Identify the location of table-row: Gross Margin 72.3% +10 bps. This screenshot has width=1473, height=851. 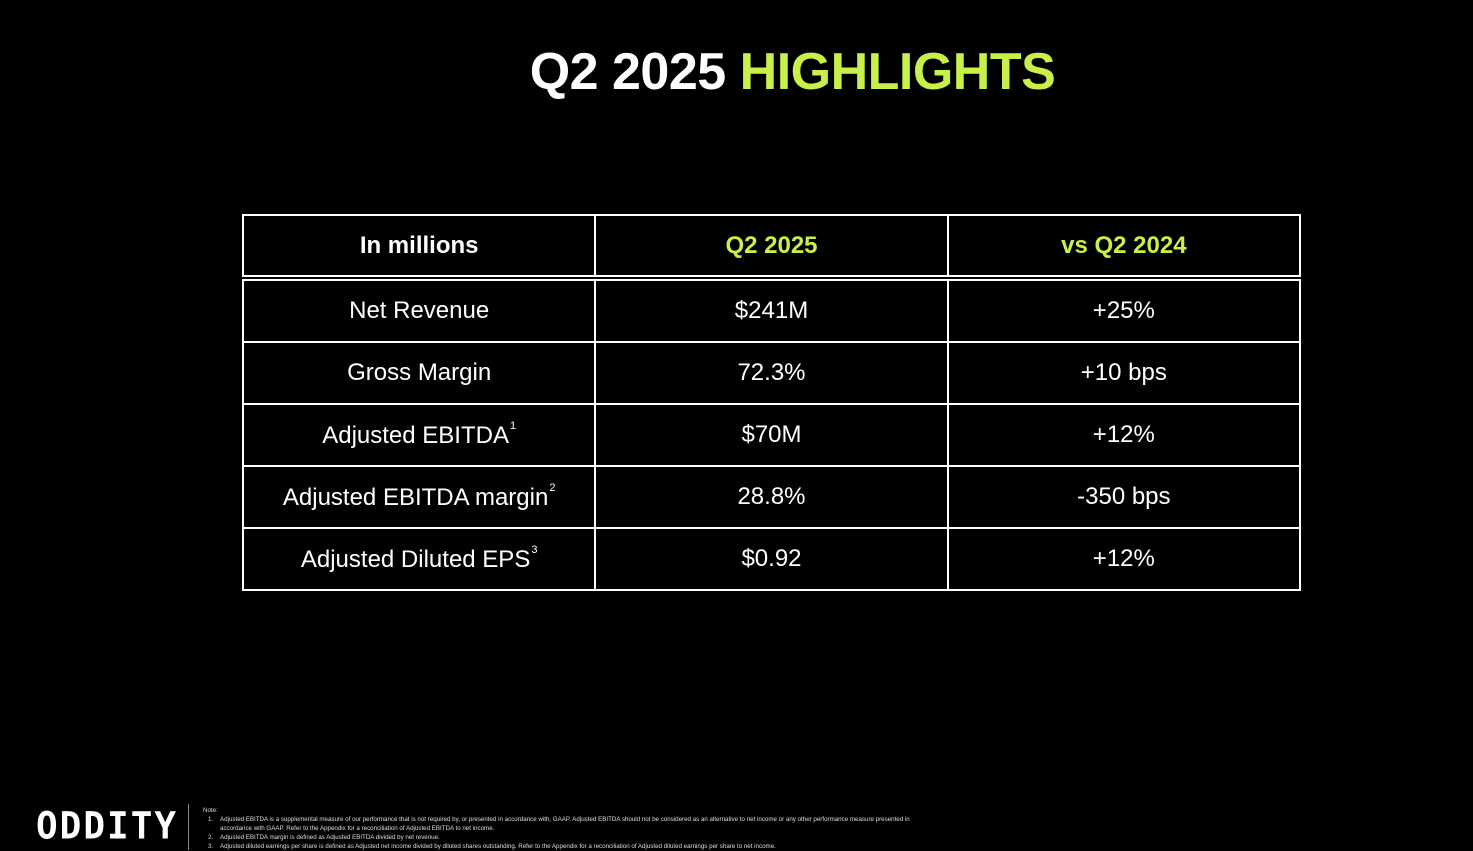
(771, 373).